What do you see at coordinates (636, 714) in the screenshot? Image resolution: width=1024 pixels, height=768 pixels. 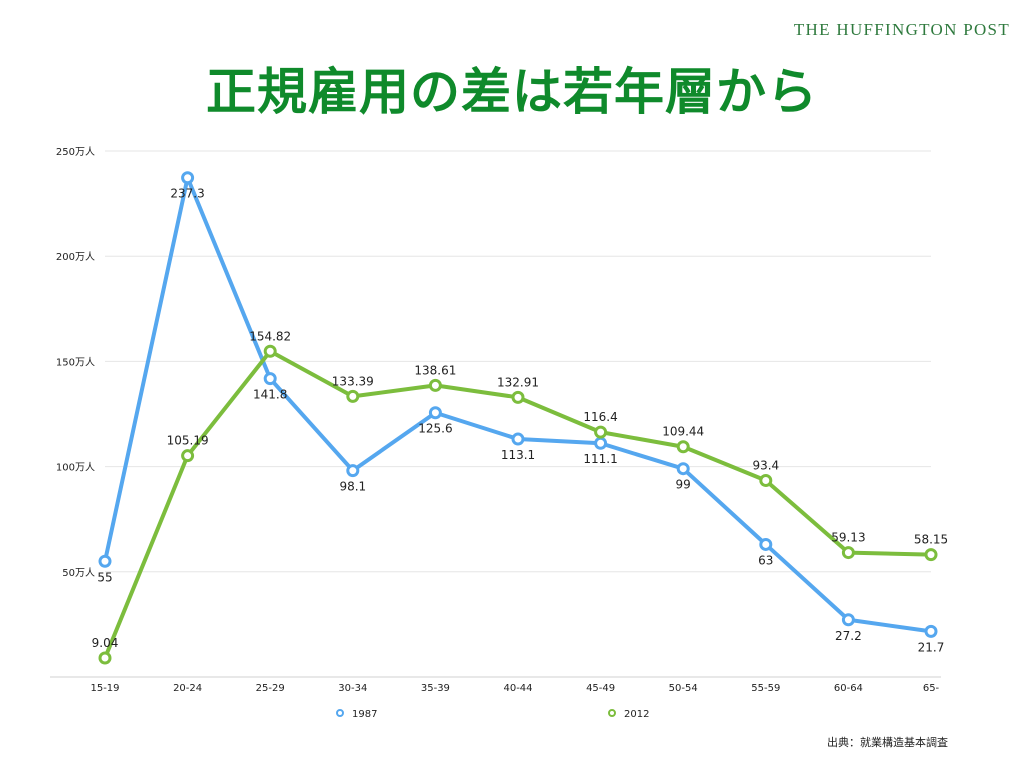 I see `legend-label-2012: 2012` at bounding box center [636, 714].